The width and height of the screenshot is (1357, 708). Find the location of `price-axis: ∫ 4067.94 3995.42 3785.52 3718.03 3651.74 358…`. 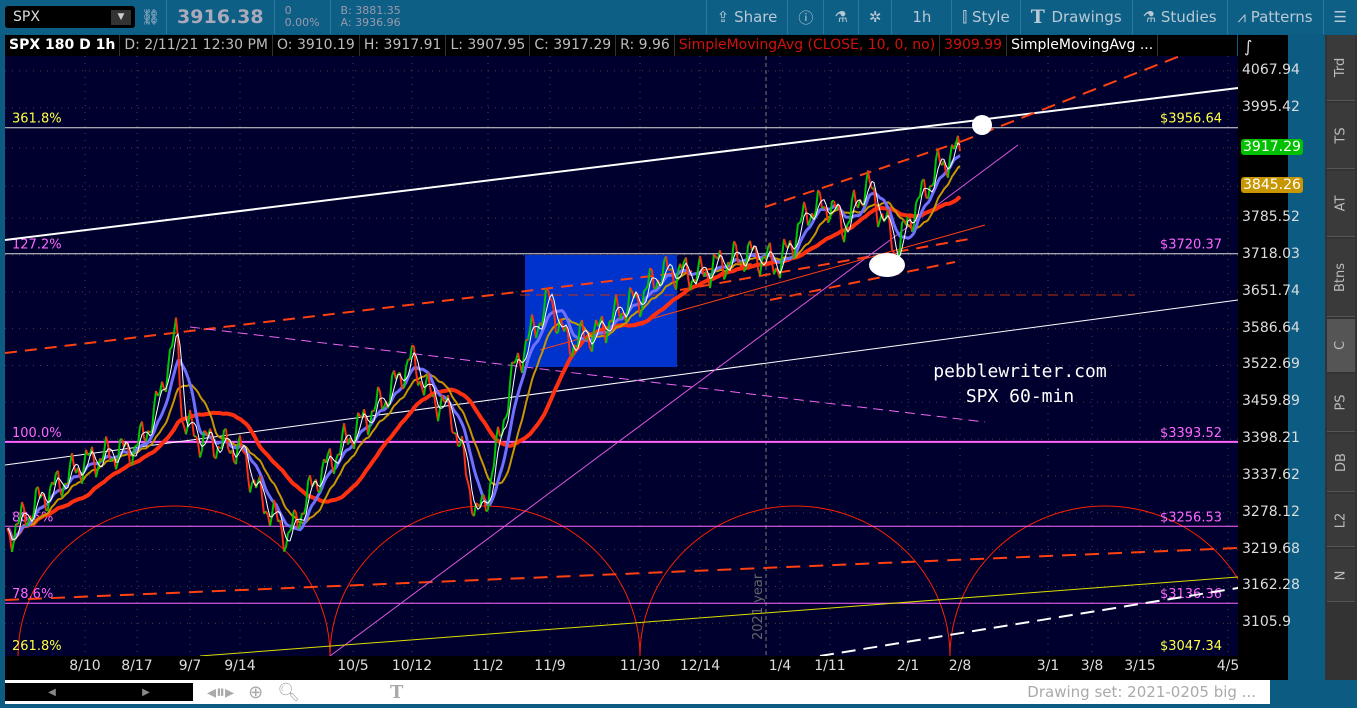

price-axis: ∫ 4067.94 3995.42 3785.52 3718.03 3651.74 358… is located at coordinates (1270, 357).